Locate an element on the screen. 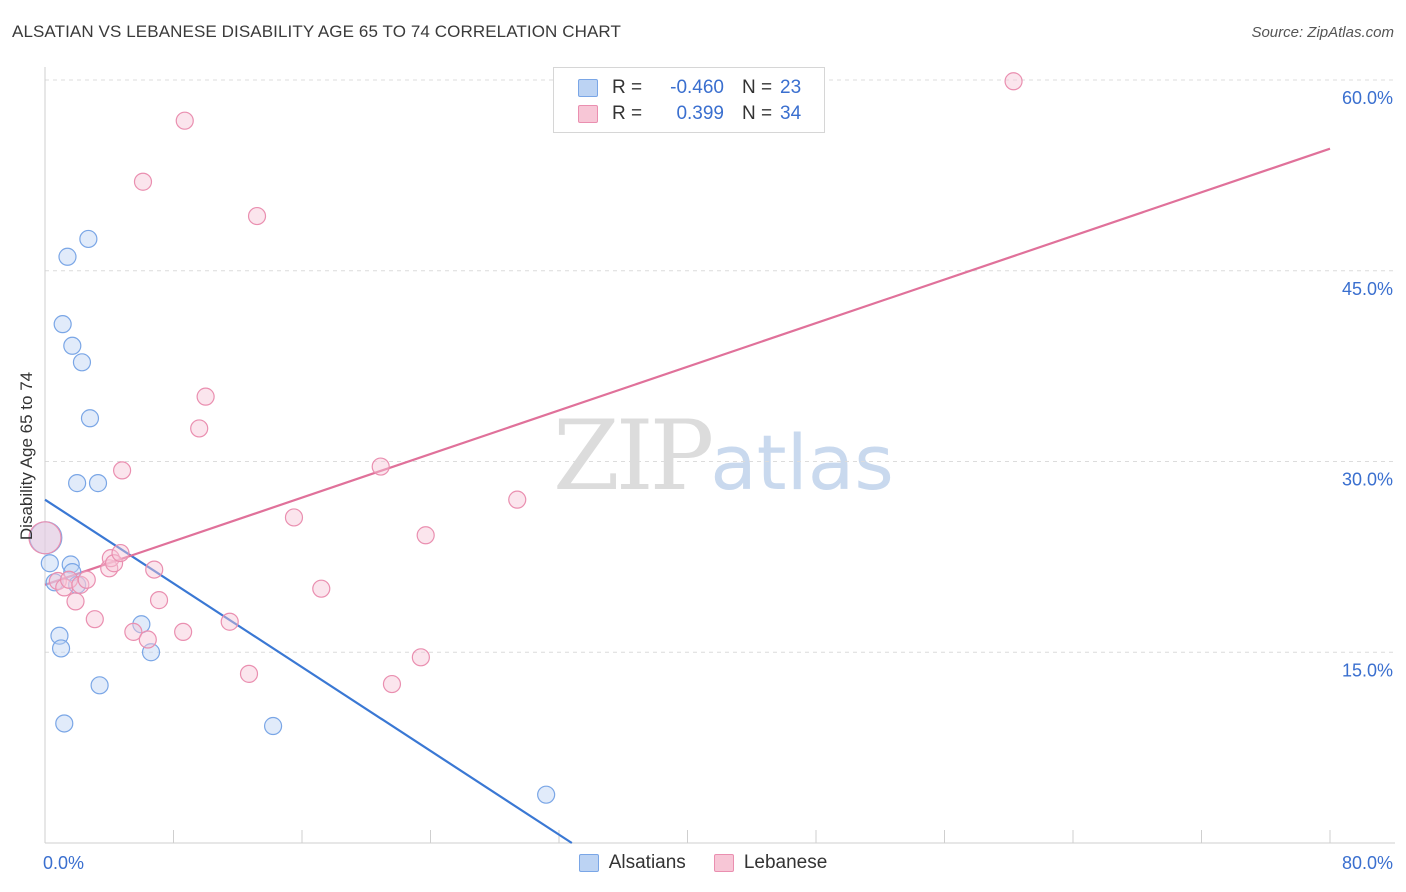 The image size is (1406, 892). legend-row-lebanese: R = 0.399 N = 34 is located at coordinates (689, 114).